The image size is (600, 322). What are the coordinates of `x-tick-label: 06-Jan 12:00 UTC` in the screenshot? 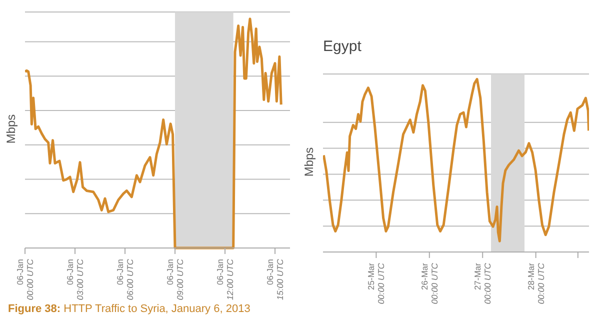 It's located at (225, 279).